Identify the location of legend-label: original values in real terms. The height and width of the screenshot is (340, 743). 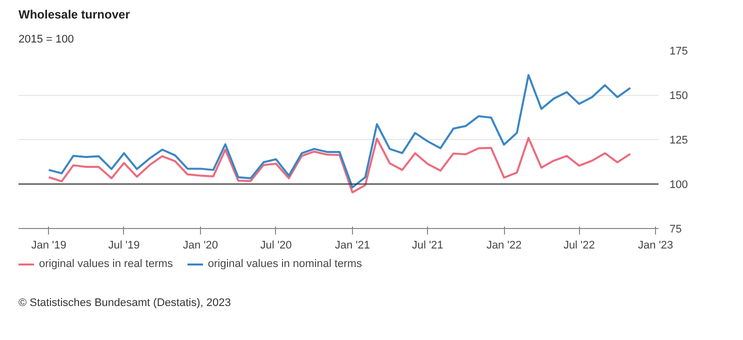
(106, 264).